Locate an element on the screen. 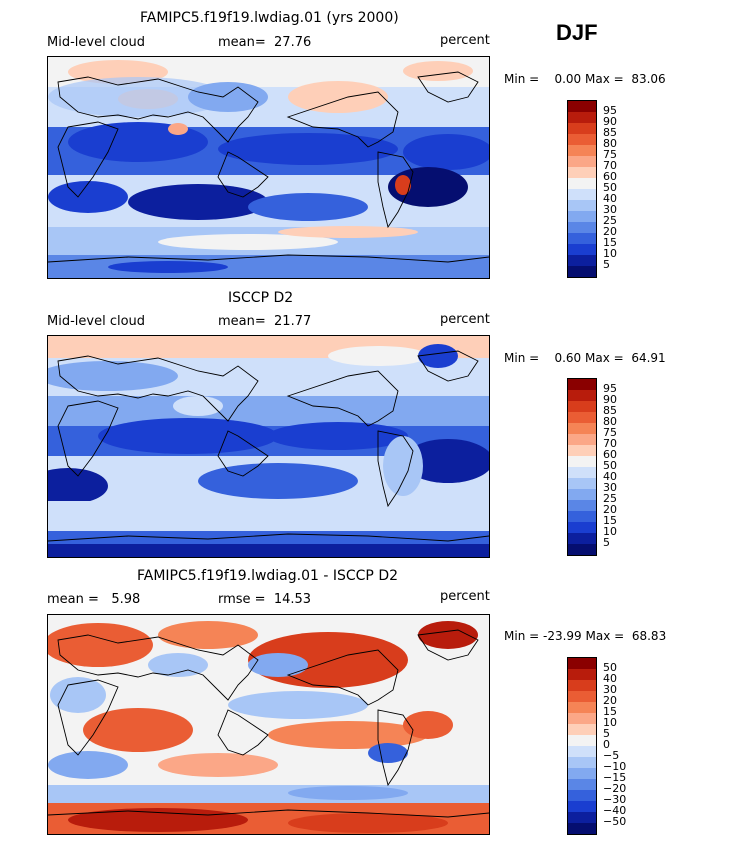 The width and height of the screenshot is (733, 846). panel-1-mean-label: mean= is located at coordinates (242, 42).